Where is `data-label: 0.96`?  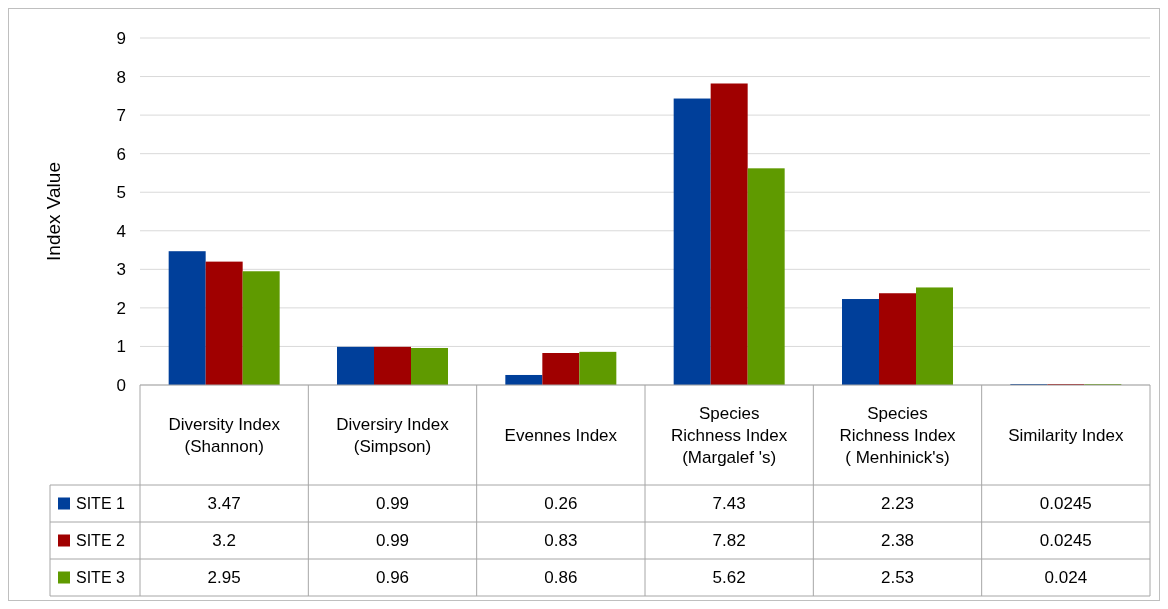 data-label: 0.96 is located at coordinates (392, 578).